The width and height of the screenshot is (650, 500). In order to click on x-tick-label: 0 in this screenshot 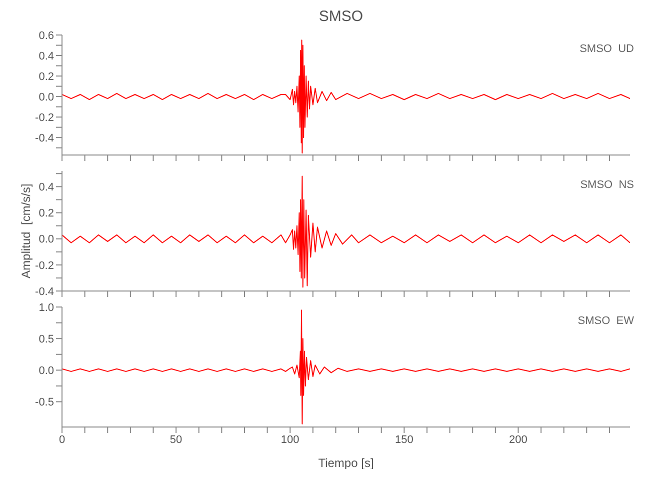, I will do `click(62, 440)`.